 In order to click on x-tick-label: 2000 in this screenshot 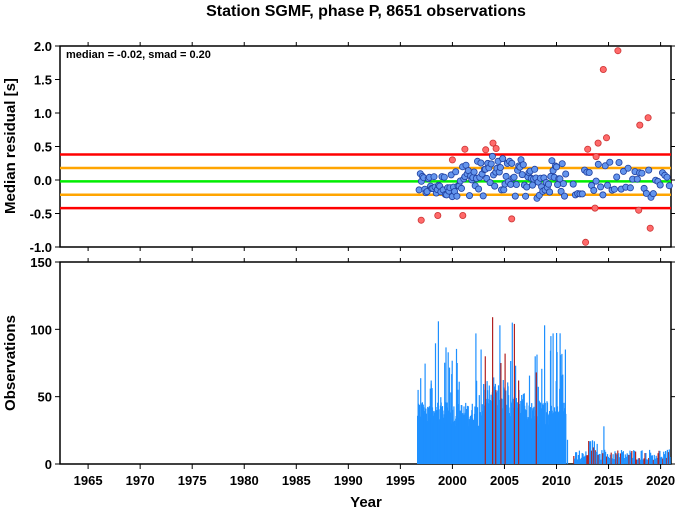, I will do `click(452, 480)`.